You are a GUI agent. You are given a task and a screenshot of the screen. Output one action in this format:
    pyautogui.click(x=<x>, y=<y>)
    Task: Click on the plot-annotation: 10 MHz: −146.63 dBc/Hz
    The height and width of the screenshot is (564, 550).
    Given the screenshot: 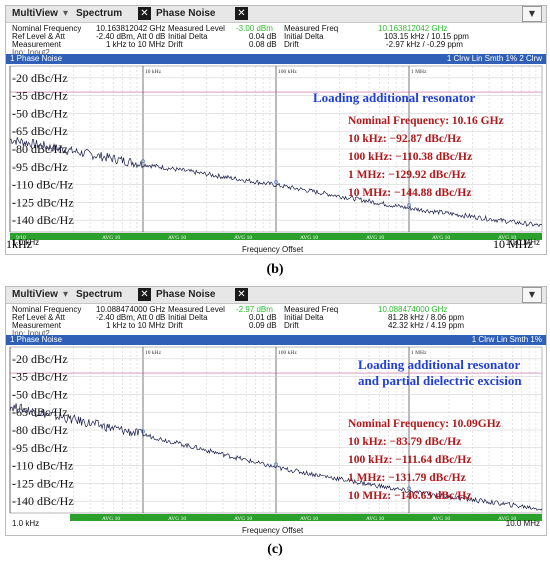 What is the action you would take?
    pyautogui.click(x=409, y=496)
    